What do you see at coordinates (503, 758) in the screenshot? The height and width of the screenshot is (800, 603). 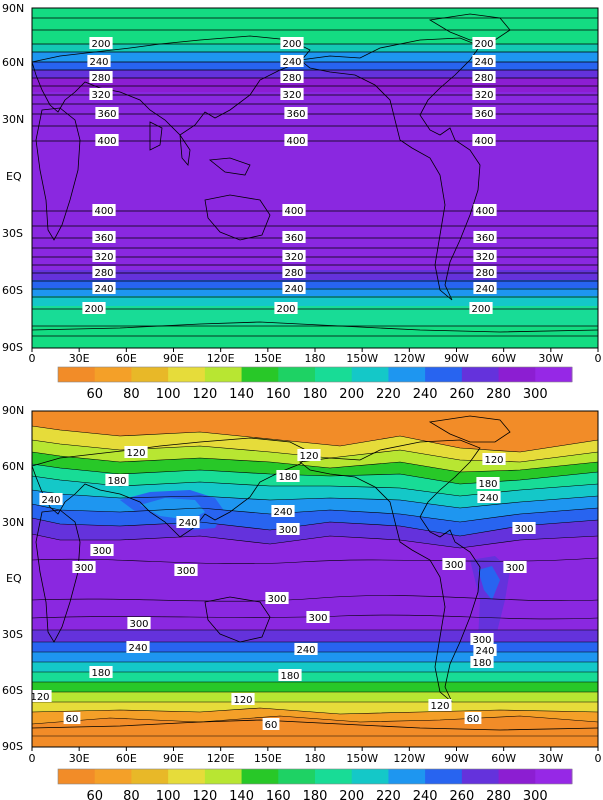 I see `x-tick-label: 60W` at bounding box center [503, 758].